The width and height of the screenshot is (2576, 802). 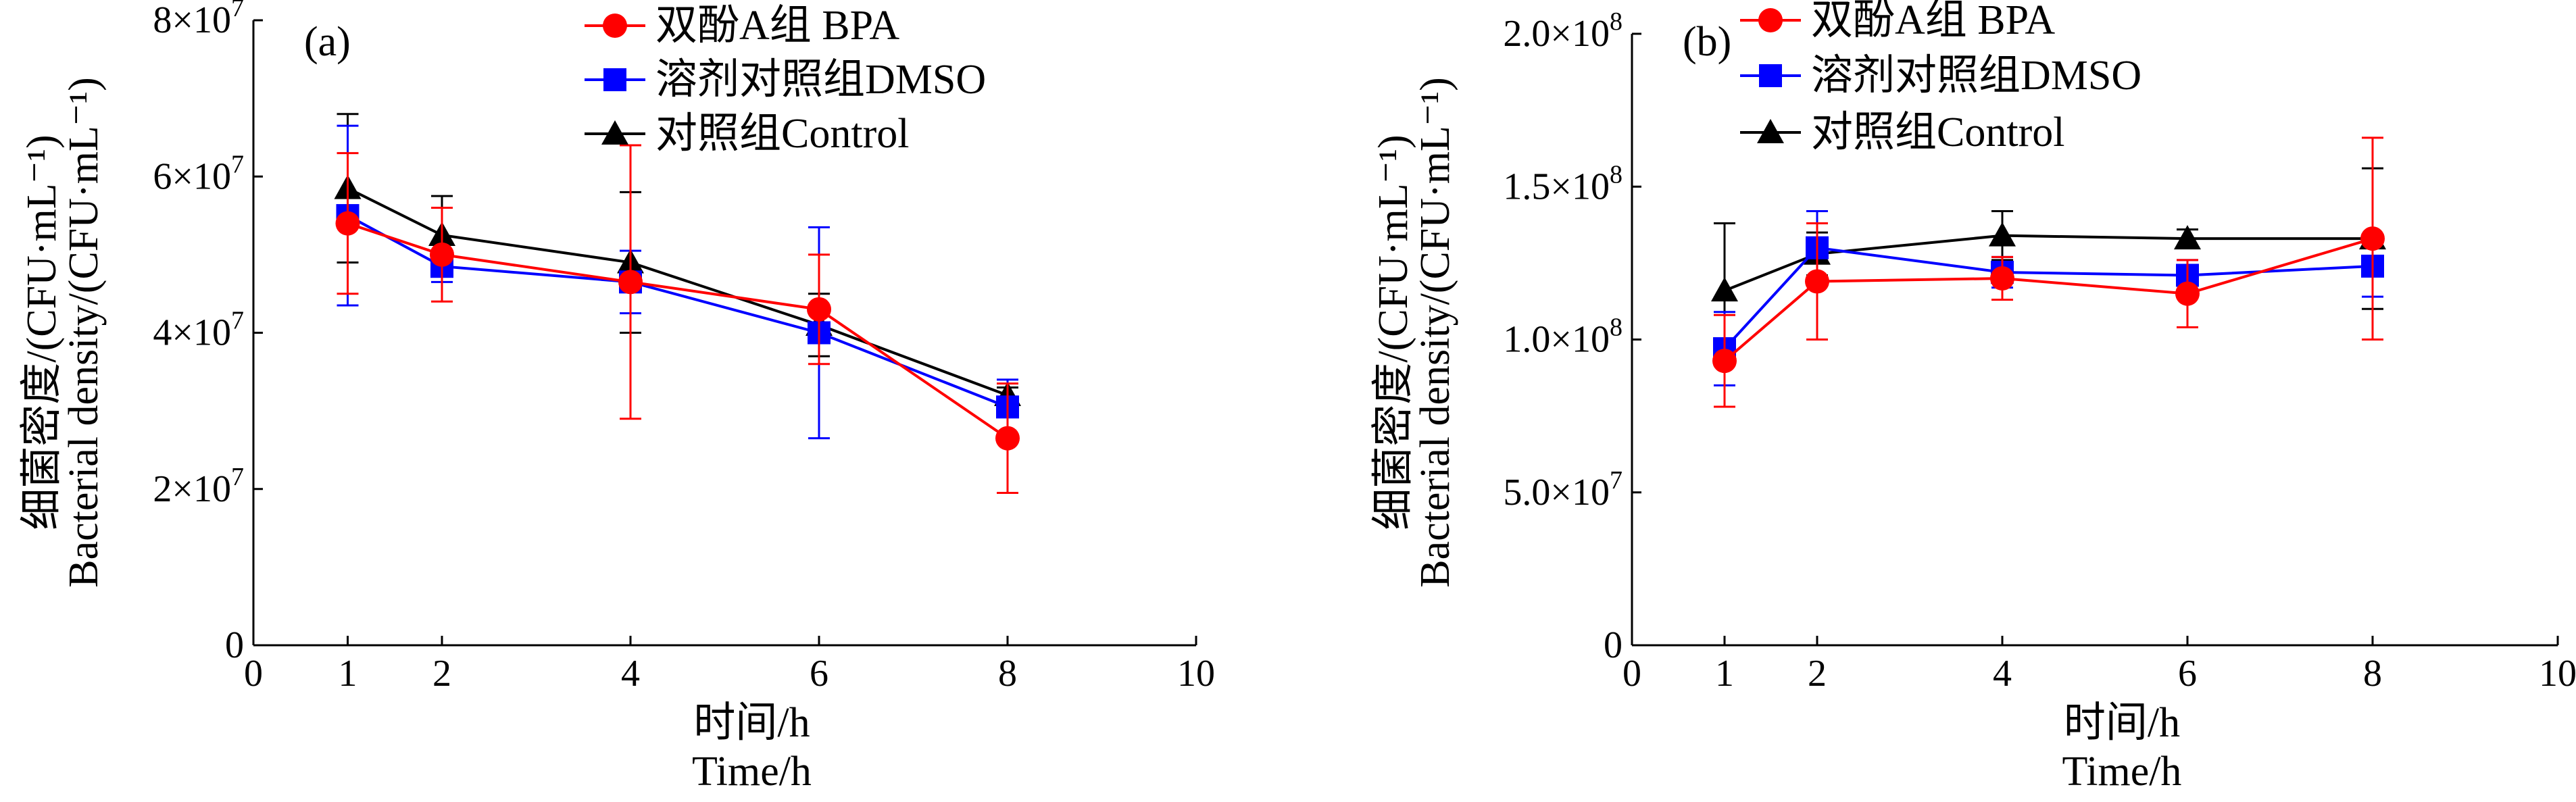 What do you see at coordinates (1557, 34) in the screenshot?
I see `y-tick-base: 2.0×10` at bounding box center [1557, 34].